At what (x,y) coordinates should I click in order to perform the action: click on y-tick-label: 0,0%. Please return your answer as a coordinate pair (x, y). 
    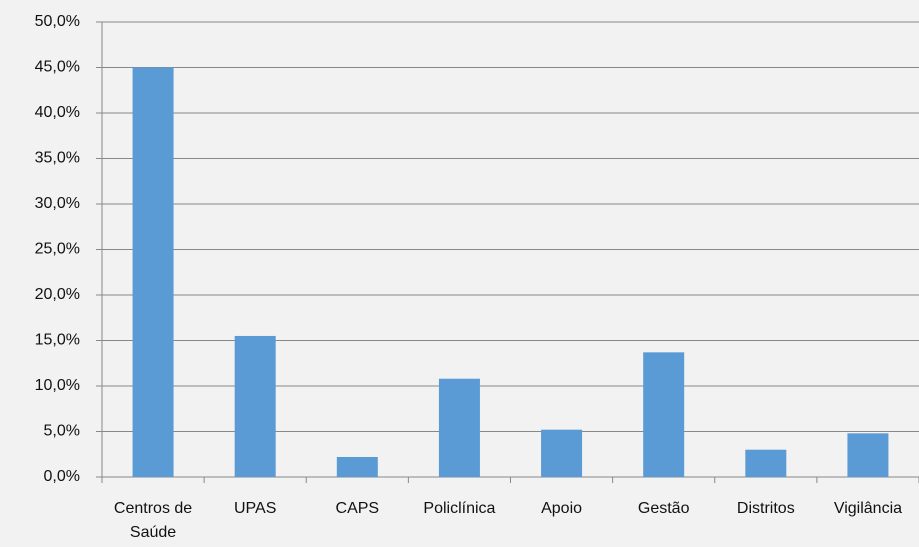
    Looking at the image, I should click on (62, 476).